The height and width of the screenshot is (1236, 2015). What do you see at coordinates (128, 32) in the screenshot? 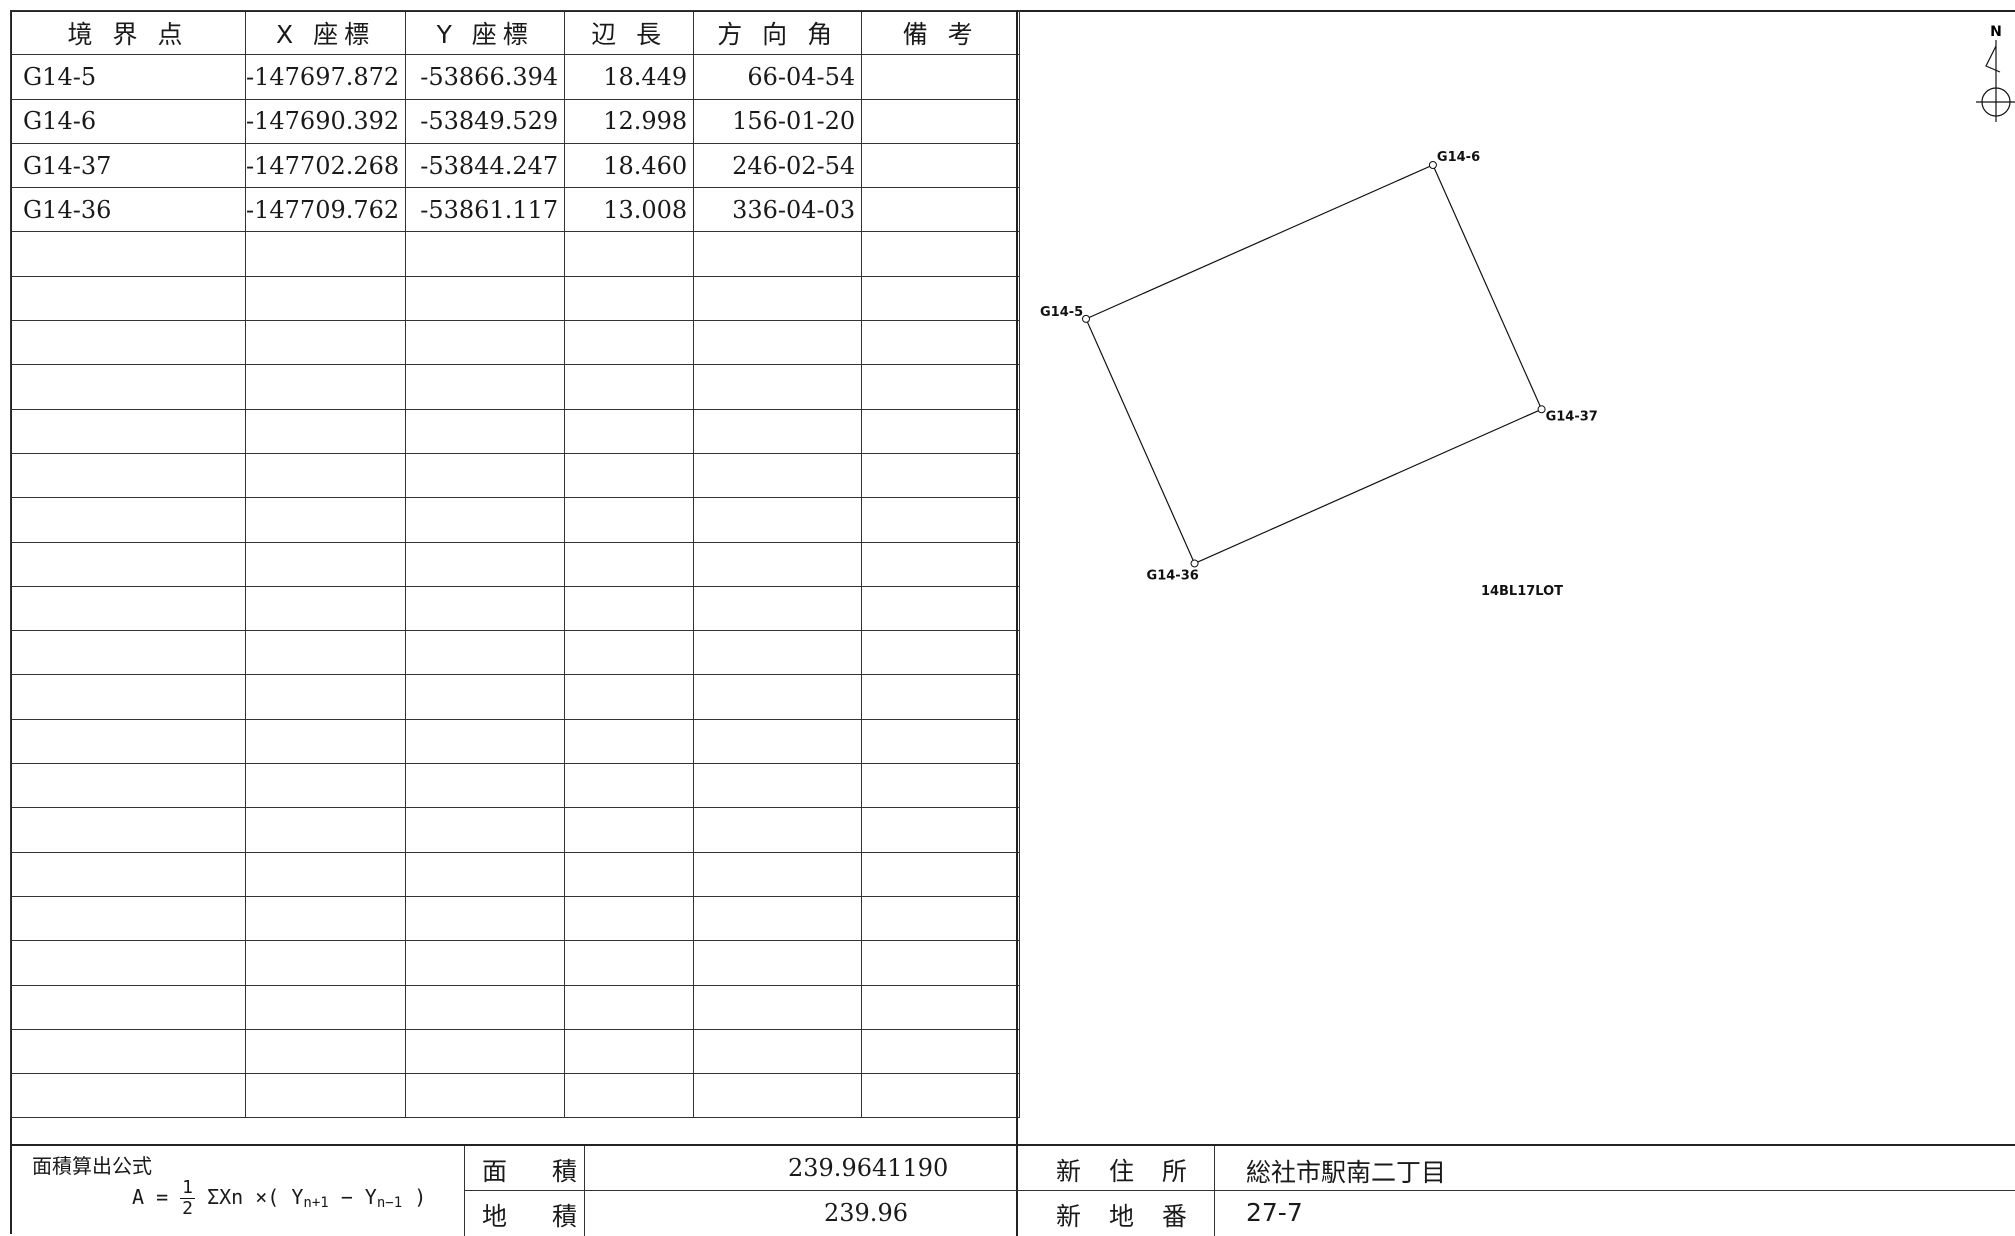
I see `header-boundary-point: 境 界 点` at bounding box center [128, 32].